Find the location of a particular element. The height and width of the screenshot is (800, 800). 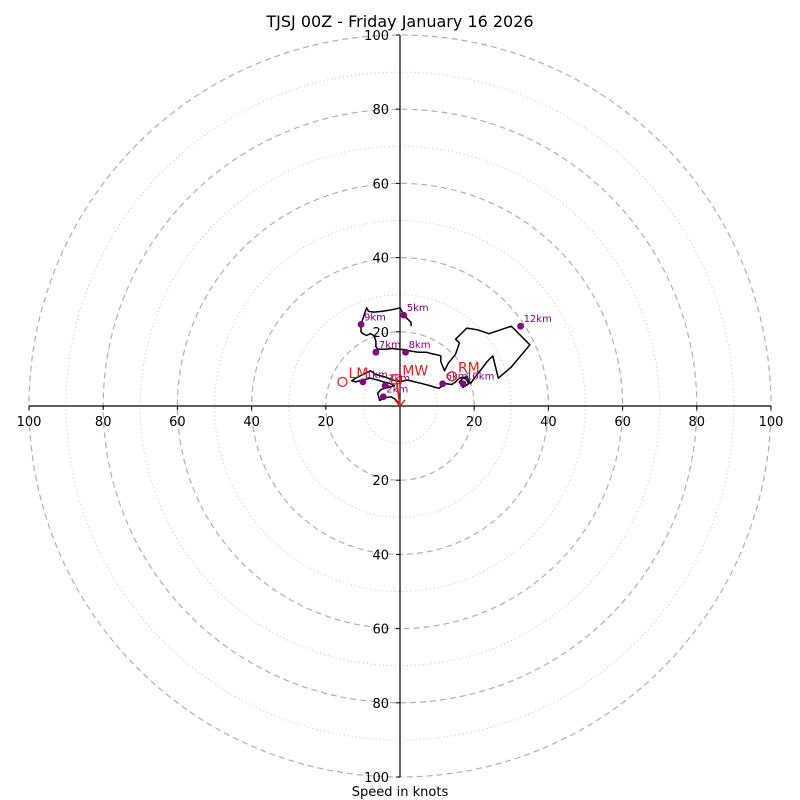

hodograph-trace-layer is located at coordinates (441, 356).